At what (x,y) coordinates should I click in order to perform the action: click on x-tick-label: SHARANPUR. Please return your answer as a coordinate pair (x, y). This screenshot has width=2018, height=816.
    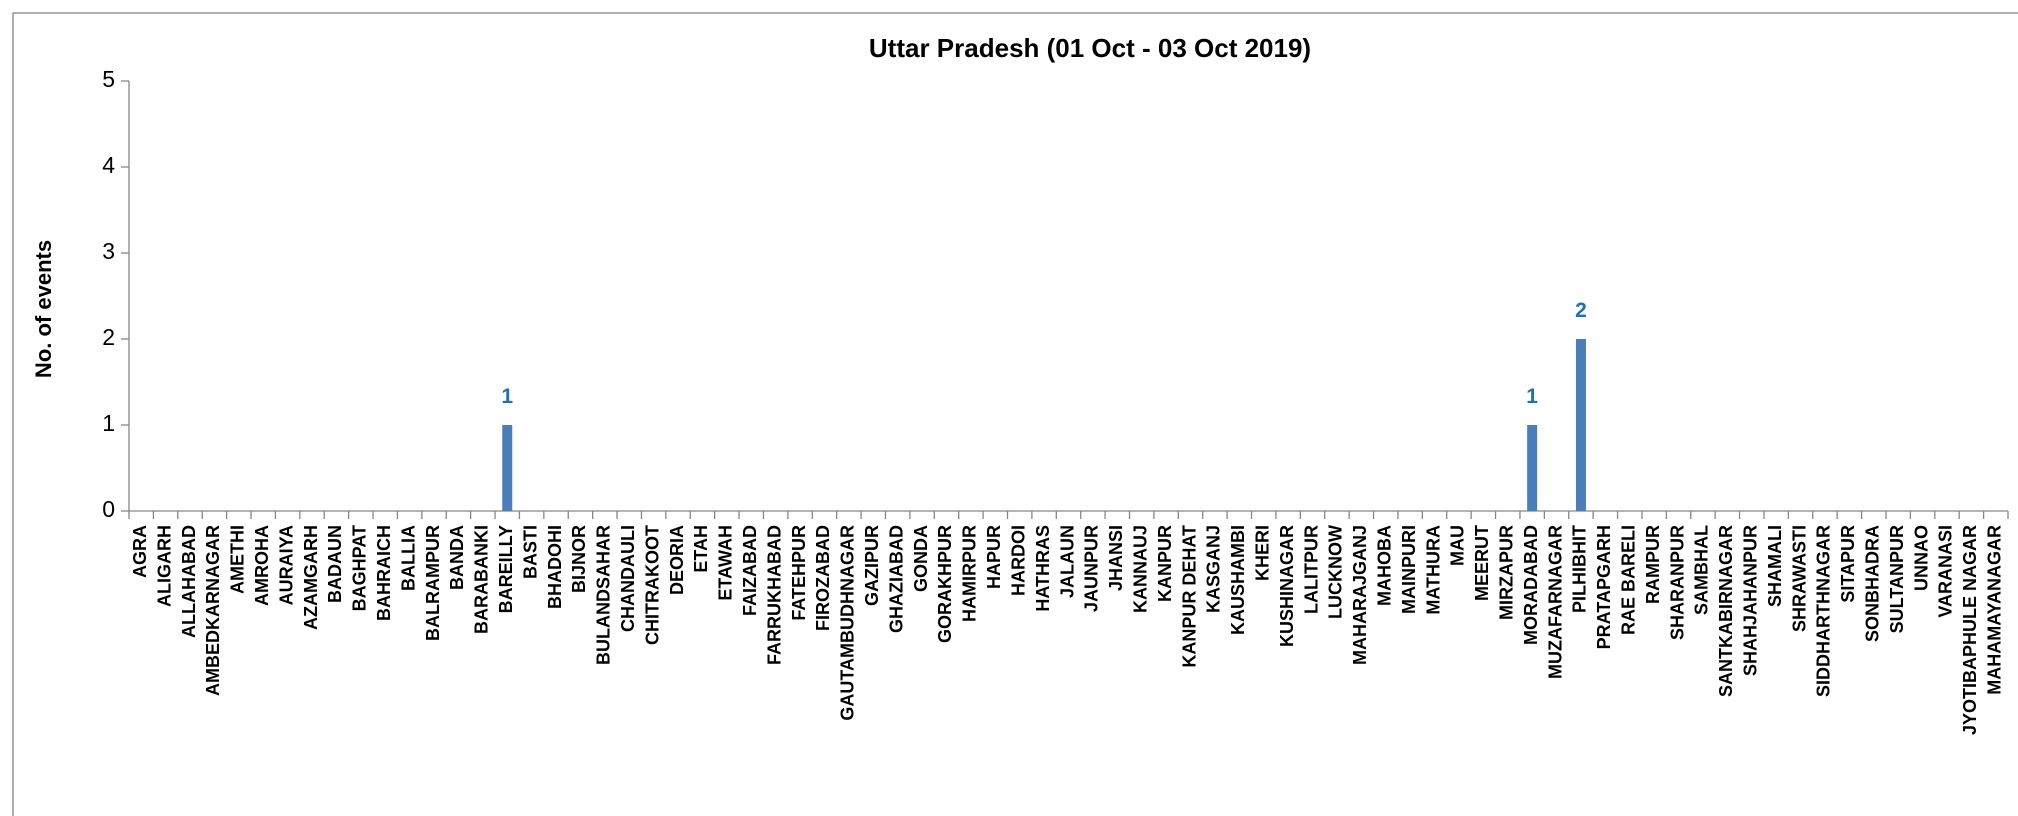
    Looking at the image, I should click on (1677, 582).